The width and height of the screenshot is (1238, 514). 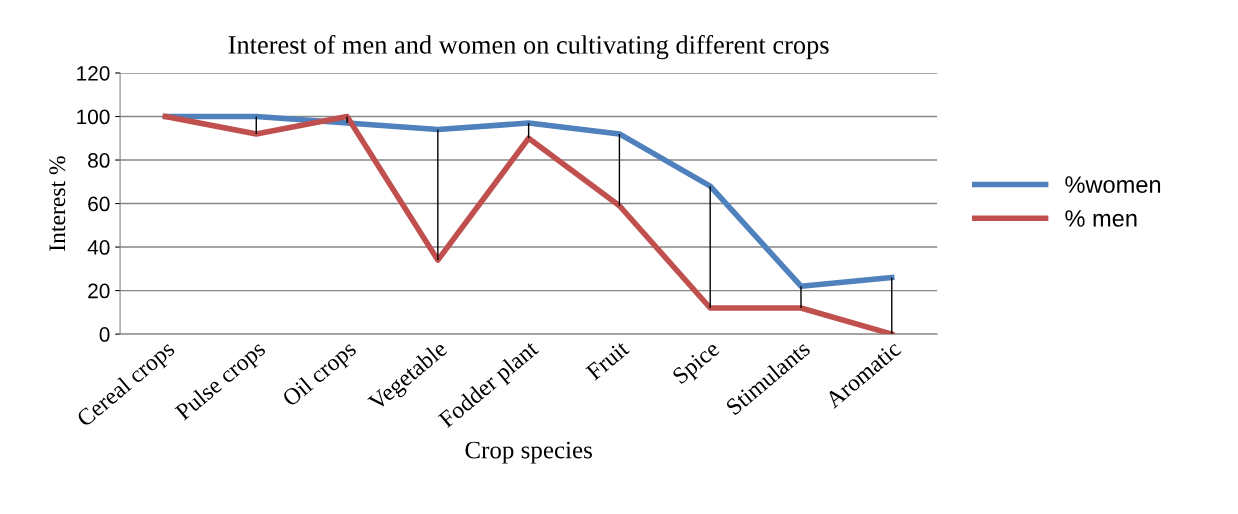 I want to click on y-tick-label: 100, so click(x=93, y=117).